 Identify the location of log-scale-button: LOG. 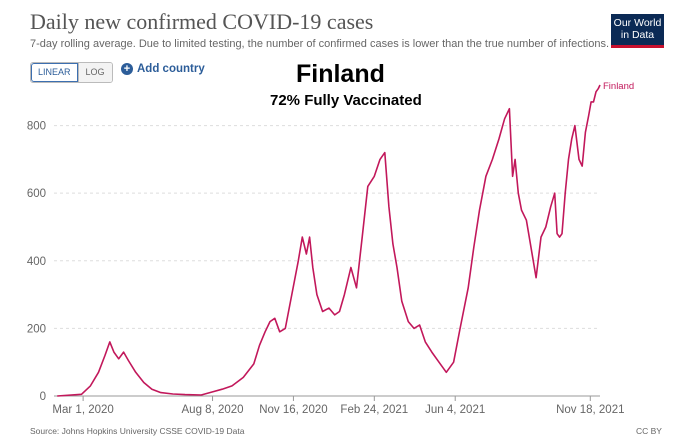
(94, 72).